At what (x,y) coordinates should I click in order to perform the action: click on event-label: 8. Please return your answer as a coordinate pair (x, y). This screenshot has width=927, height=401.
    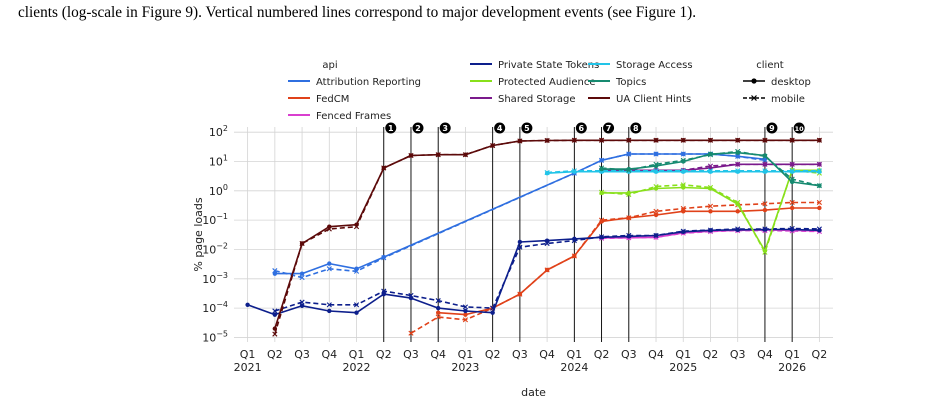
    Looking at the image, I should click on (636, 128).